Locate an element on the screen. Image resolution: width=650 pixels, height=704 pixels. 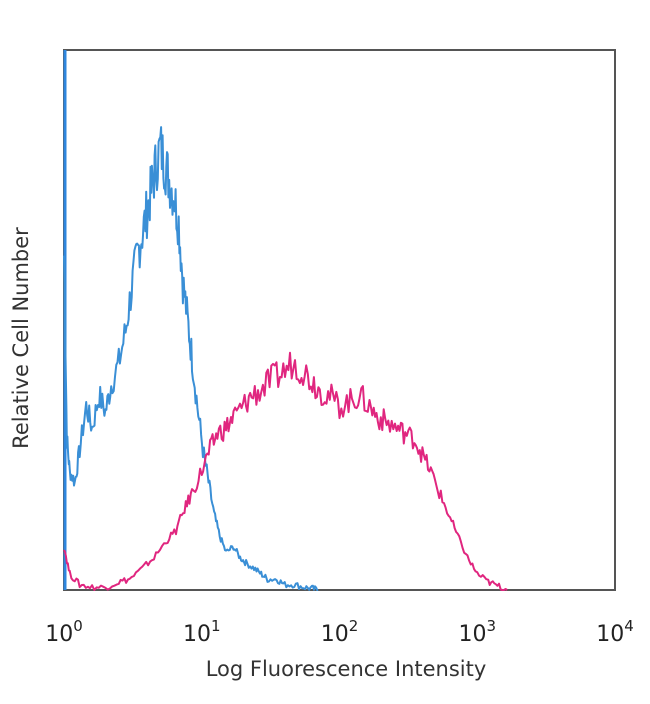
x-tick-label-4: 10⁴ is located at coordinates (615, 632).